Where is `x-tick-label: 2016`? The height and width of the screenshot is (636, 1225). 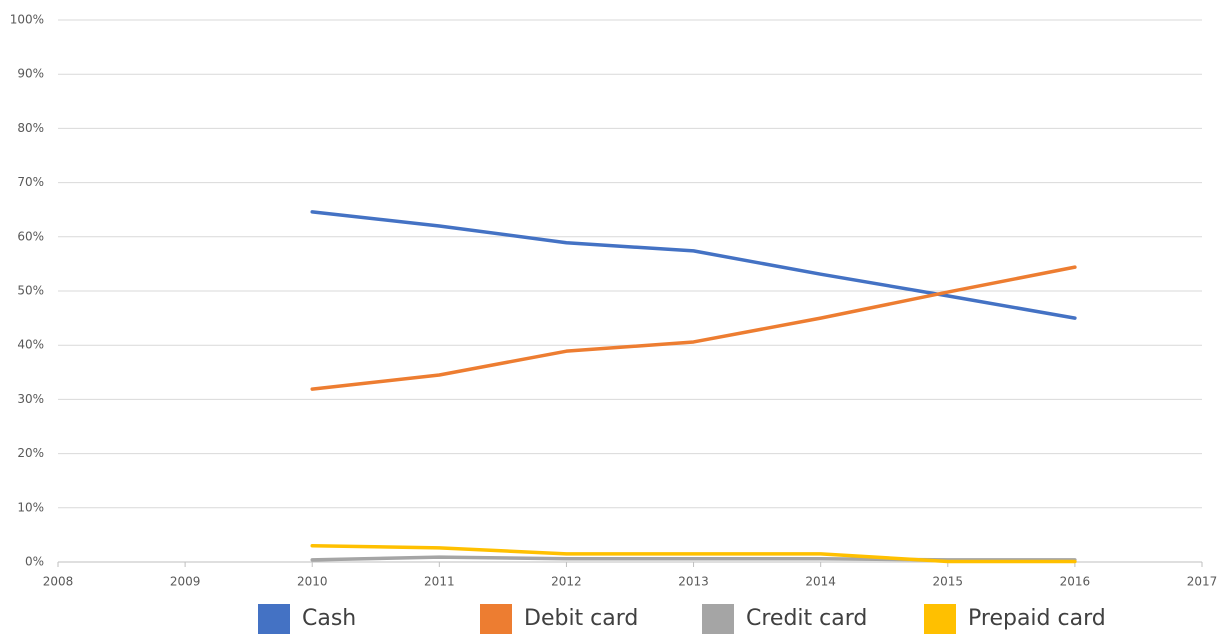 x-tick-label: 2016 is located at coordinates (1075, 582).